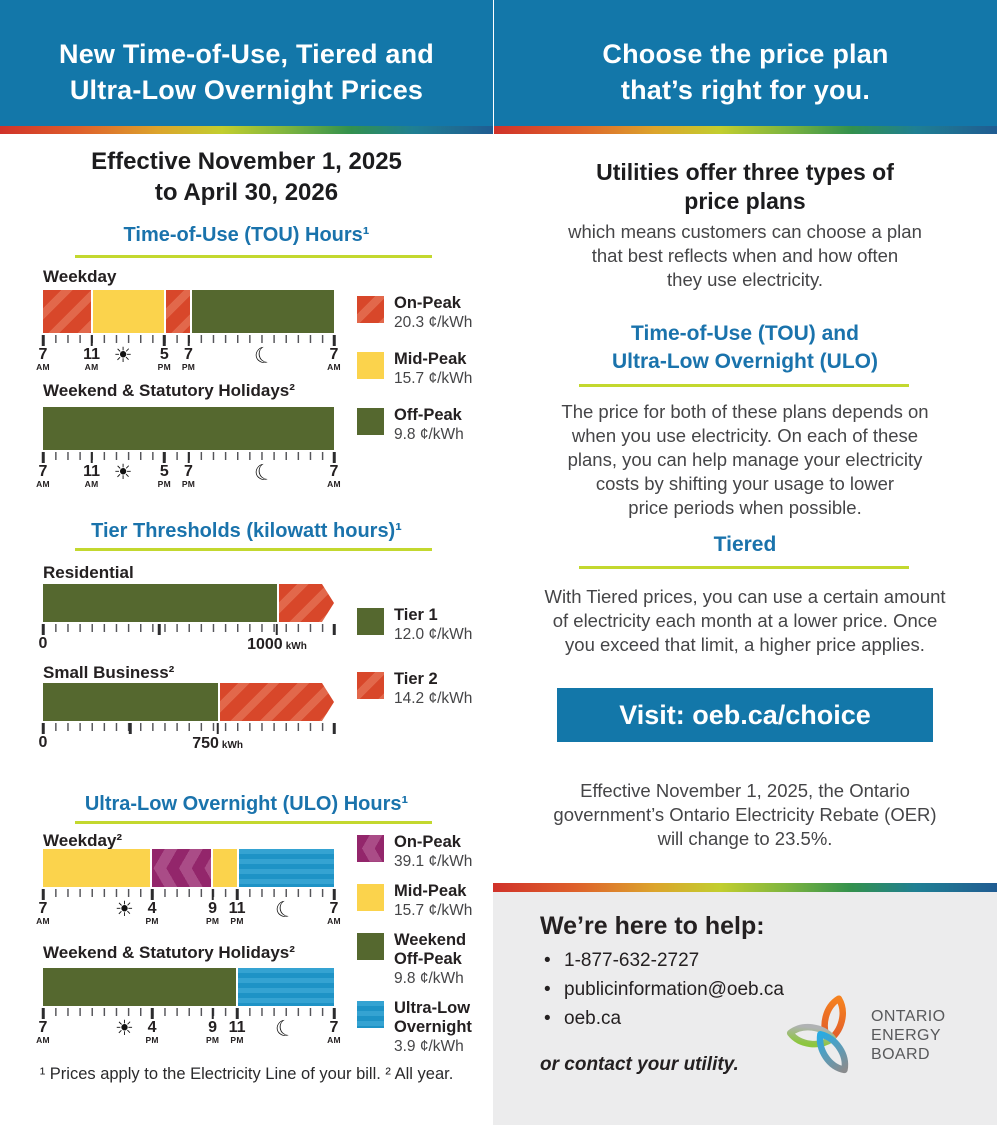  I want to click on legend-item-off-peak: Off-Peak 9.8 ¢/kWh, so click(425, 425).